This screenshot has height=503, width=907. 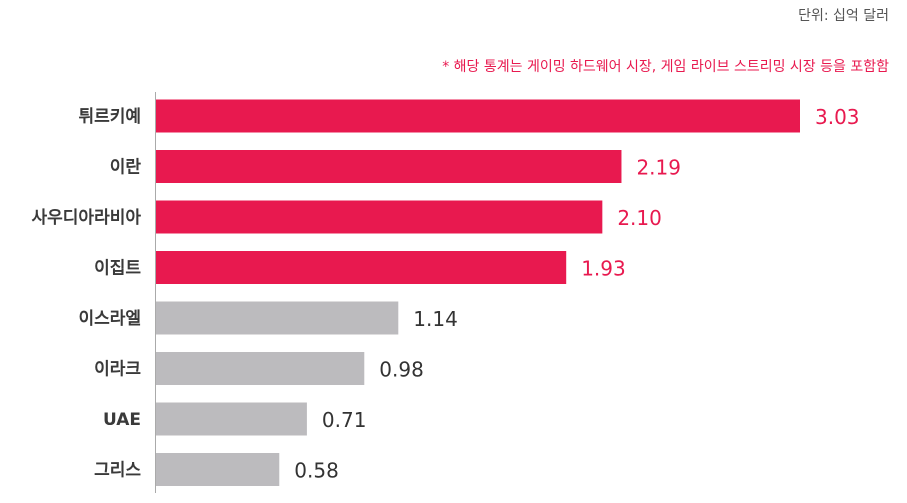 What do you see at coordinates (117, 471) in the screenshot?
I see `category-label: 그리스` at bounding box center [117, 471].